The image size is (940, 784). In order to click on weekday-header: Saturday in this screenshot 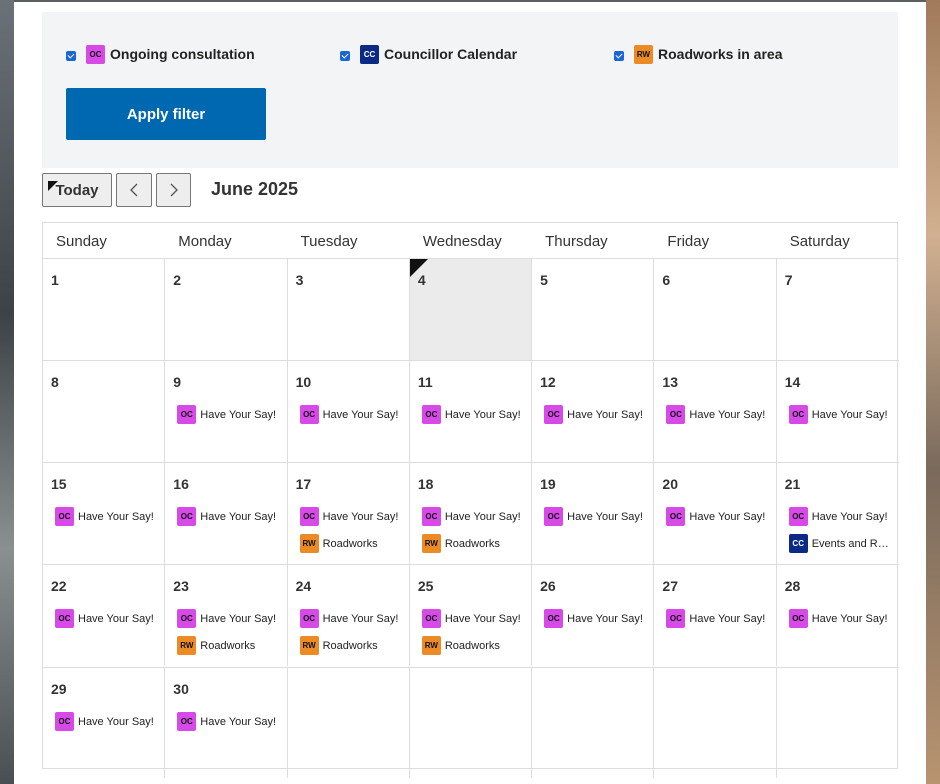, I will do `click(819, 241)`.